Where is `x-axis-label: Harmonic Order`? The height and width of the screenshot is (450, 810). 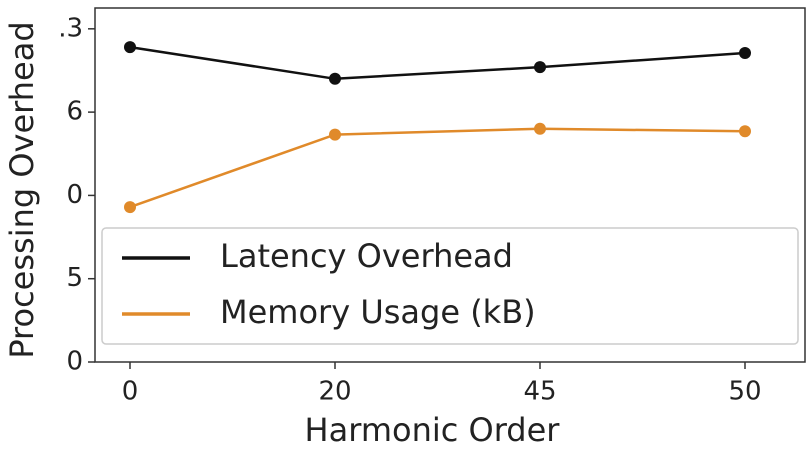
x-axis-label: Harmonic Order is located at coordinates (433, 430).